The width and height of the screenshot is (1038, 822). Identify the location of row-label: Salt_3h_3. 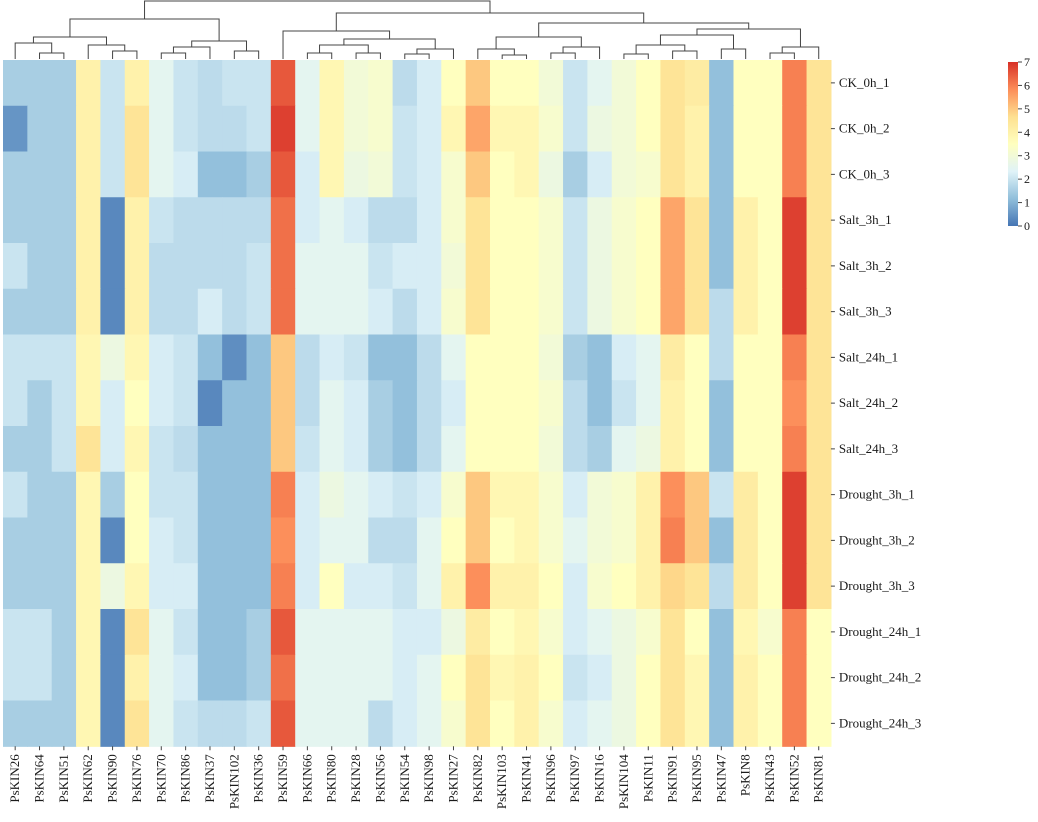
(865, 311).